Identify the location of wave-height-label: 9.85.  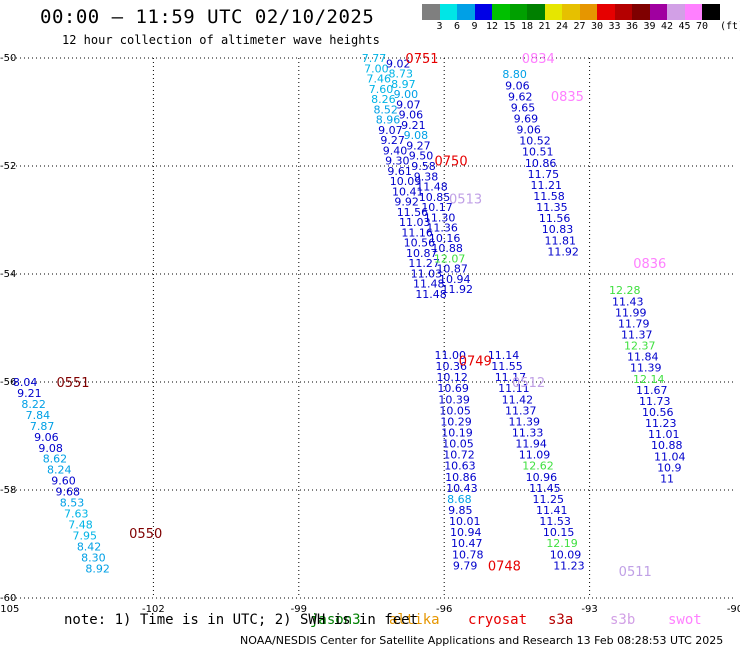
(460, 510).